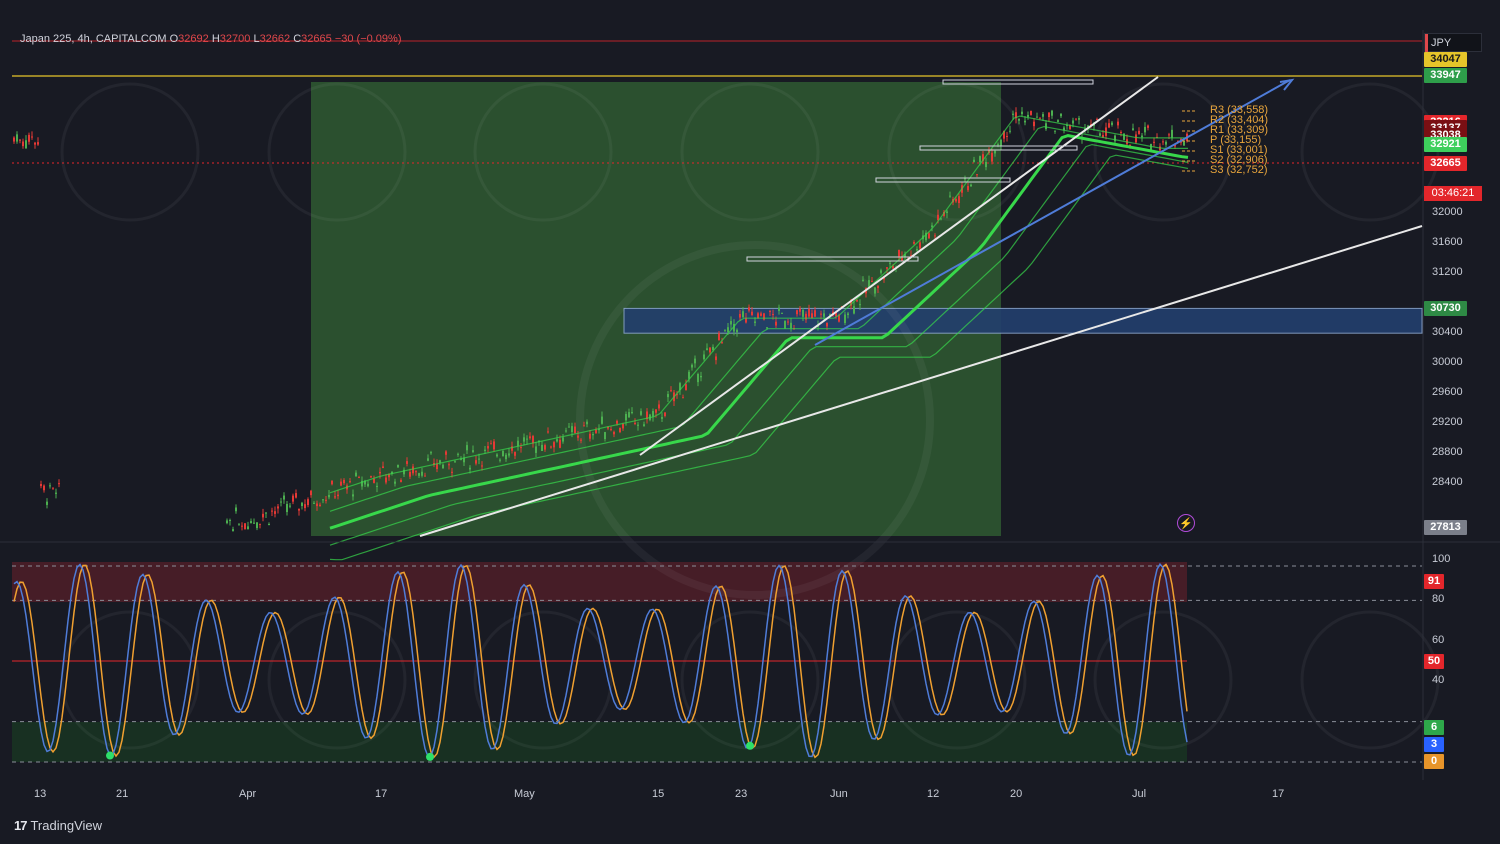  I want to click on bar-countdown: 03:46:21, so click(1453, 193).